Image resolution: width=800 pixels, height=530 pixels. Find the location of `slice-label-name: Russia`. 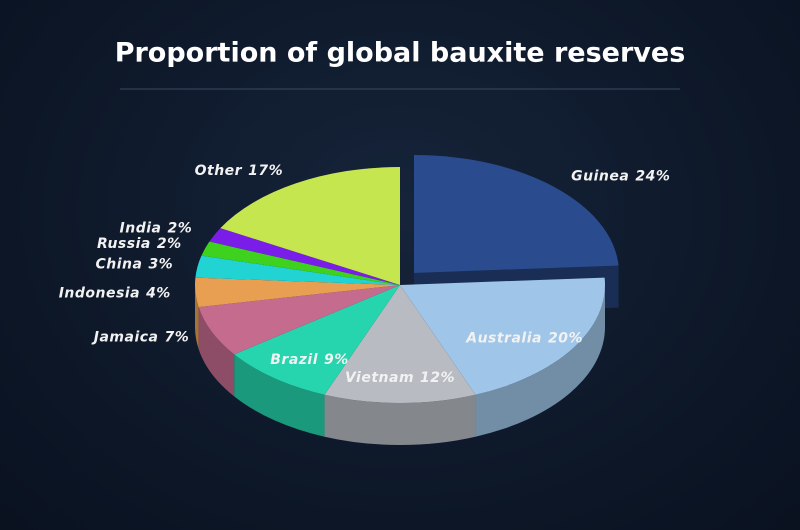

slice-label-name: Russia is located at coordinates (124, 244).